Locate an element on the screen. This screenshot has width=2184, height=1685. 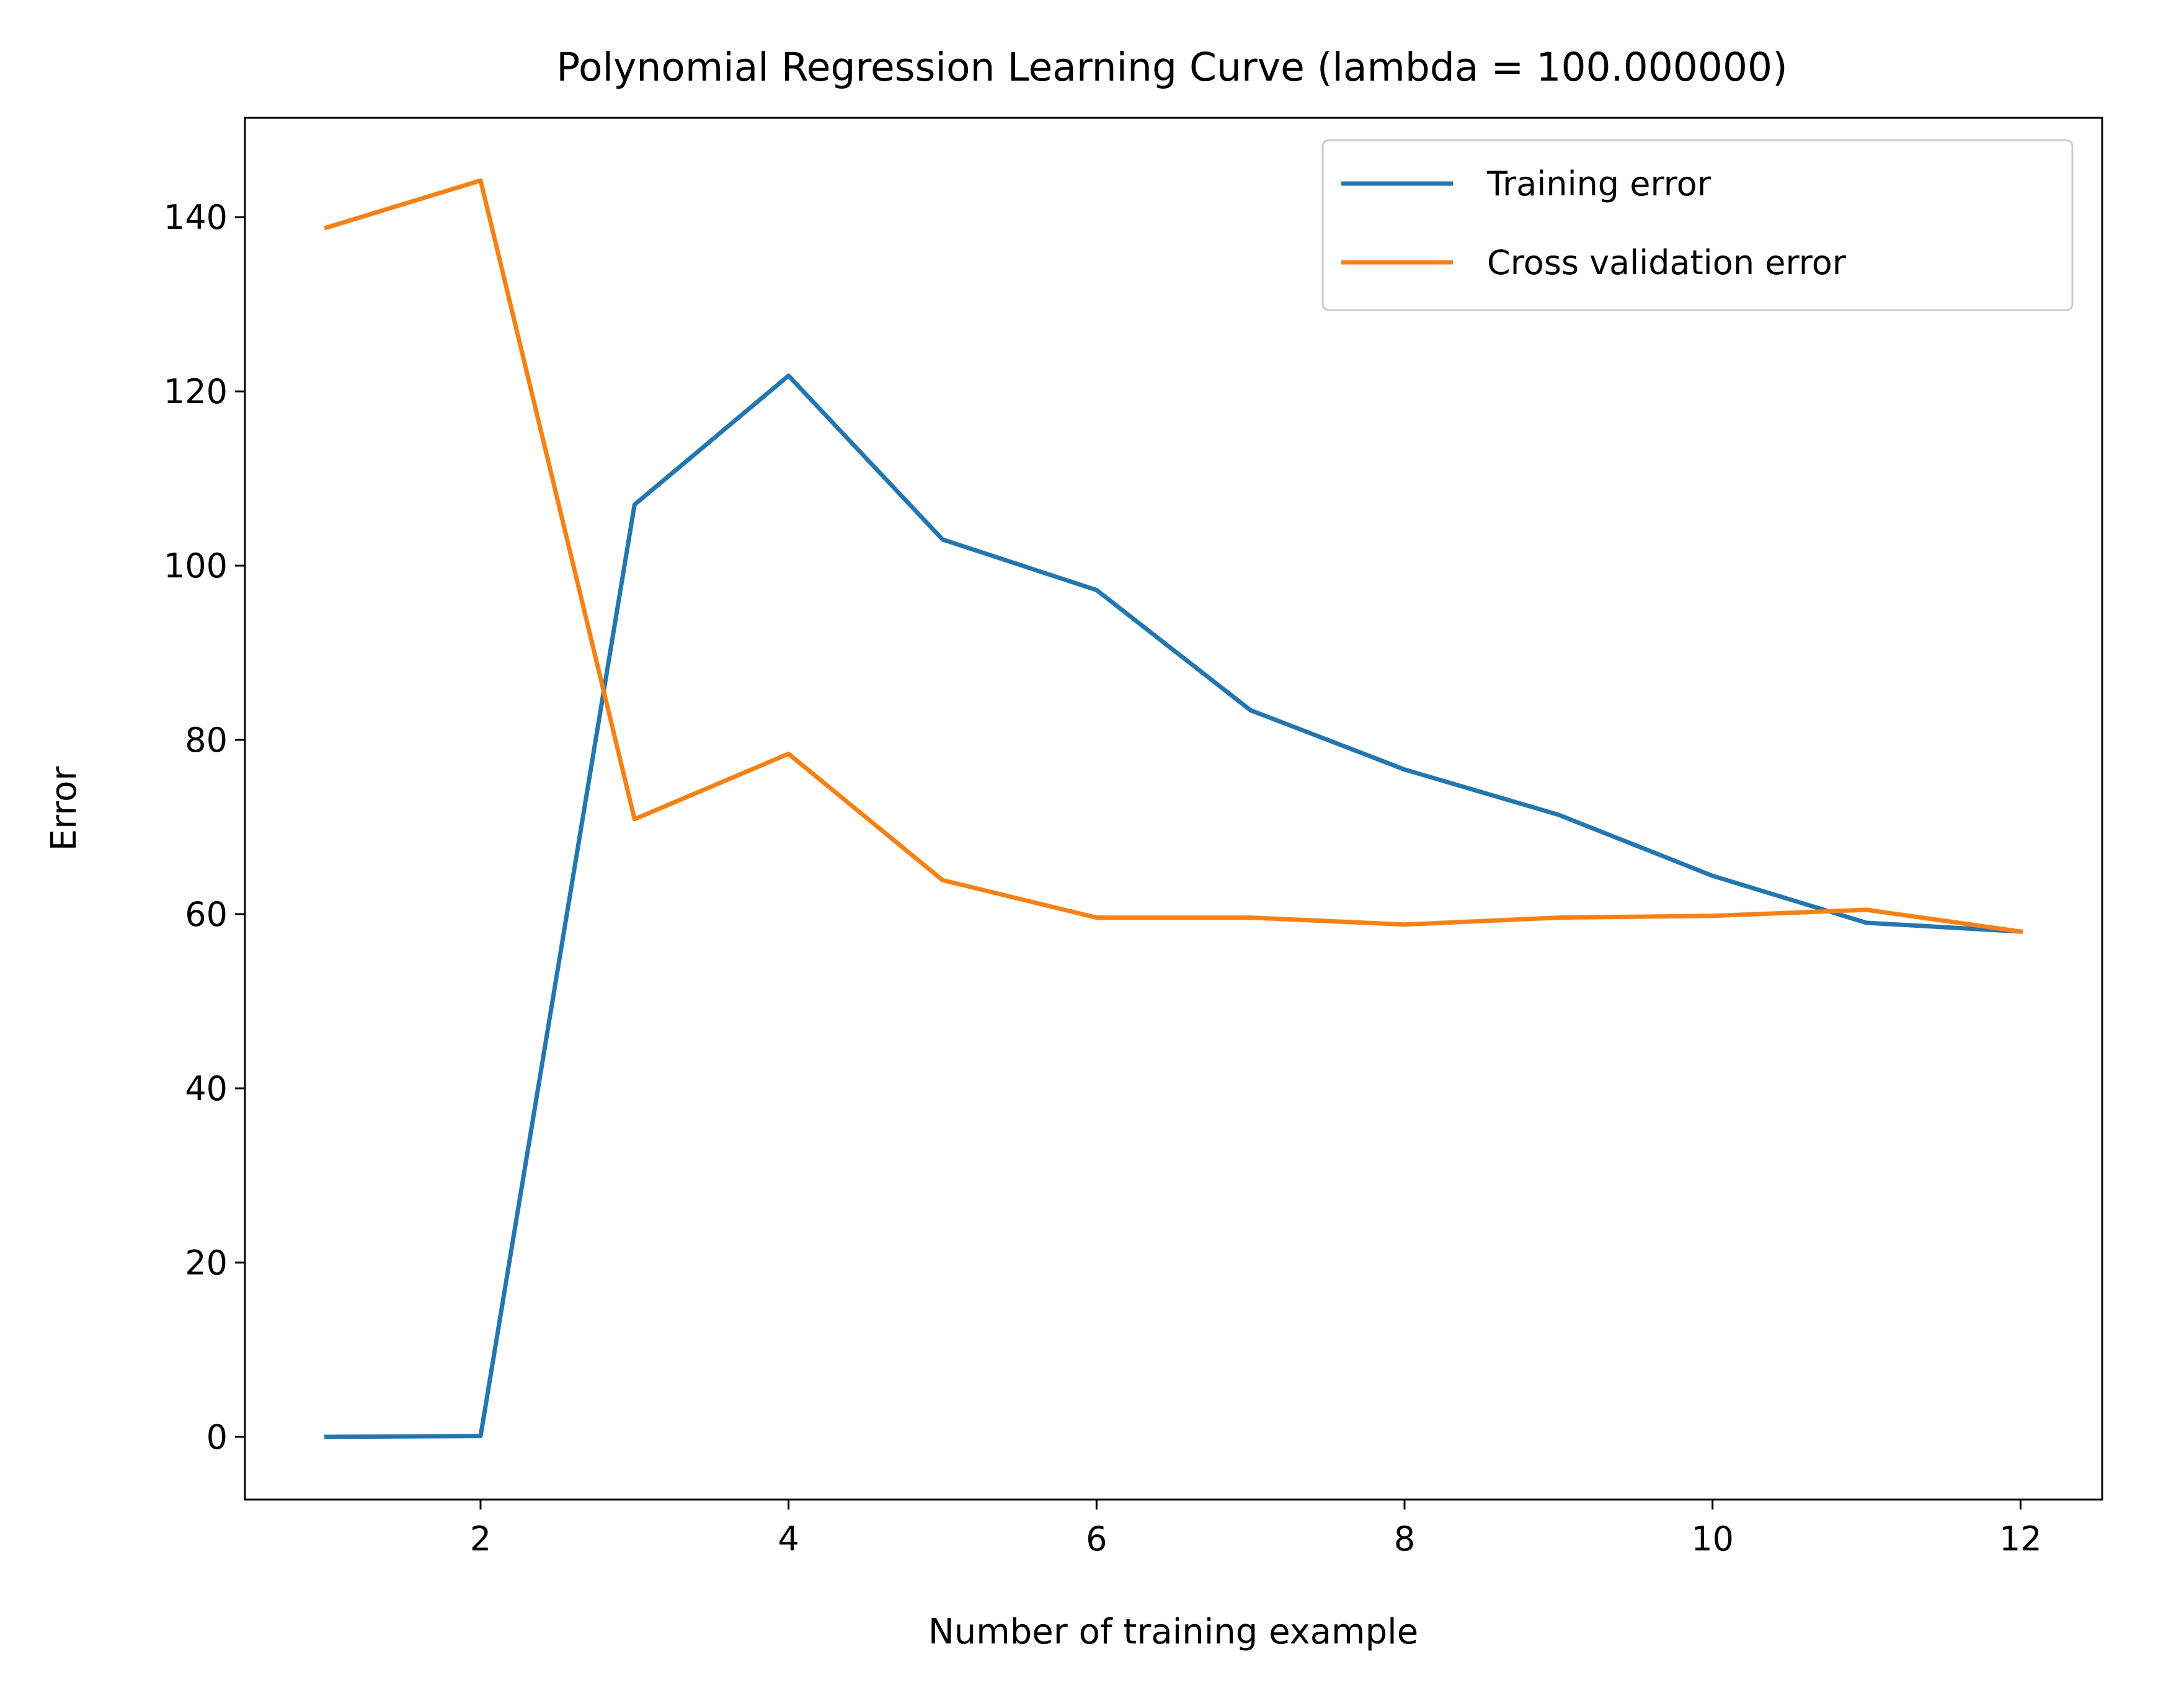
y-tick-label: 60 is located at coordinates (207, 914).